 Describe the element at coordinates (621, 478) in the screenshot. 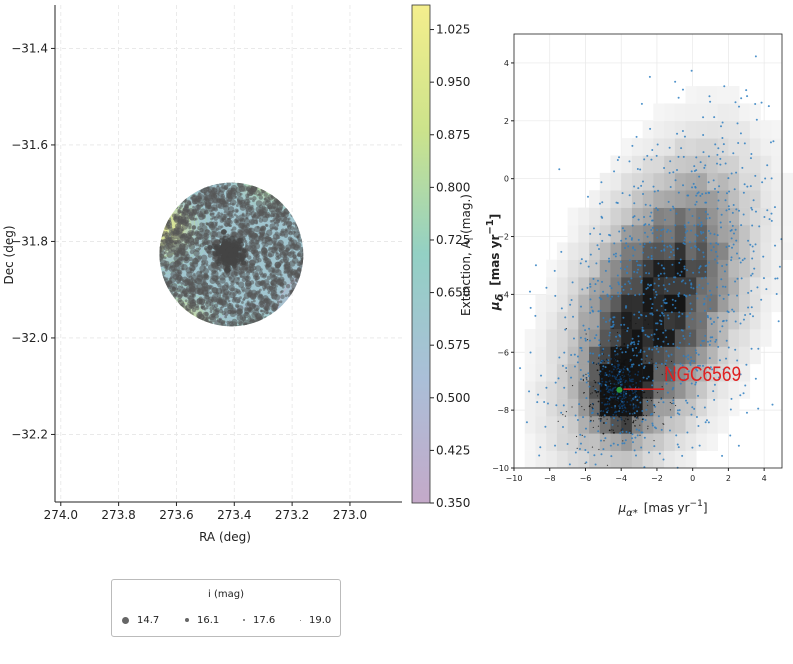

I see `pmra-tick-label: −4` at that location.